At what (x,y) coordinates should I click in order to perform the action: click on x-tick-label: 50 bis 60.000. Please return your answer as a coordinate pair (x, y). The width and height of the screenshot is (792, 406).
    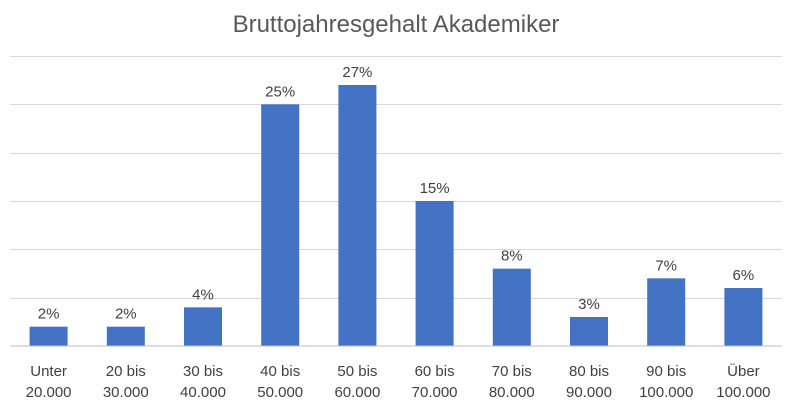
    Looking at the image, I should click on (357, 382).